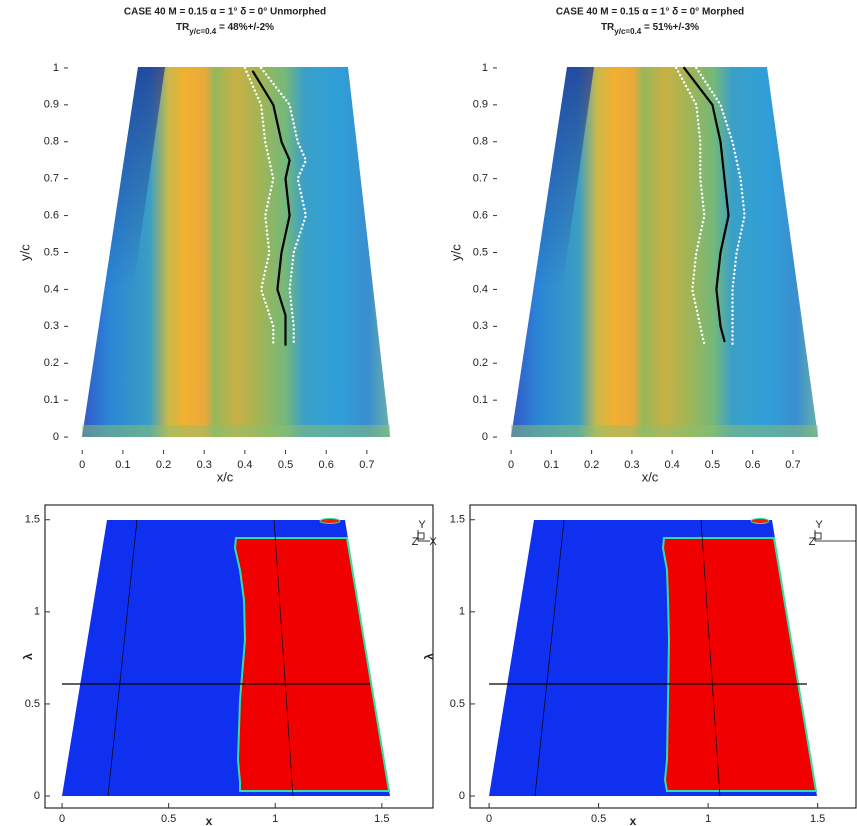 The image size is (857, 826). Describe the element at coordinates (650, 12) in the screenshot. I see `chart-title: CASE 40 M = 0.15 α = 1° δ = 0° Morphed` at that location.